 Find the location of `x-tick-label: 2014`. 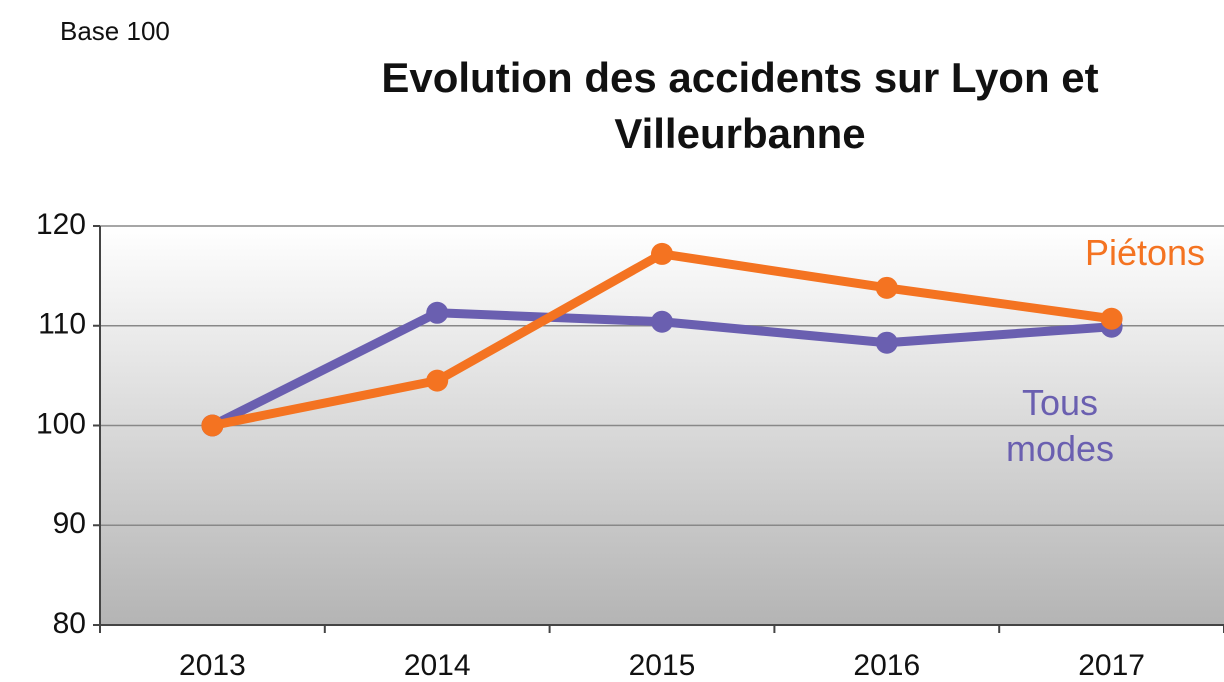

x-tick-label: 2014 is located at coordinates (437, 665).